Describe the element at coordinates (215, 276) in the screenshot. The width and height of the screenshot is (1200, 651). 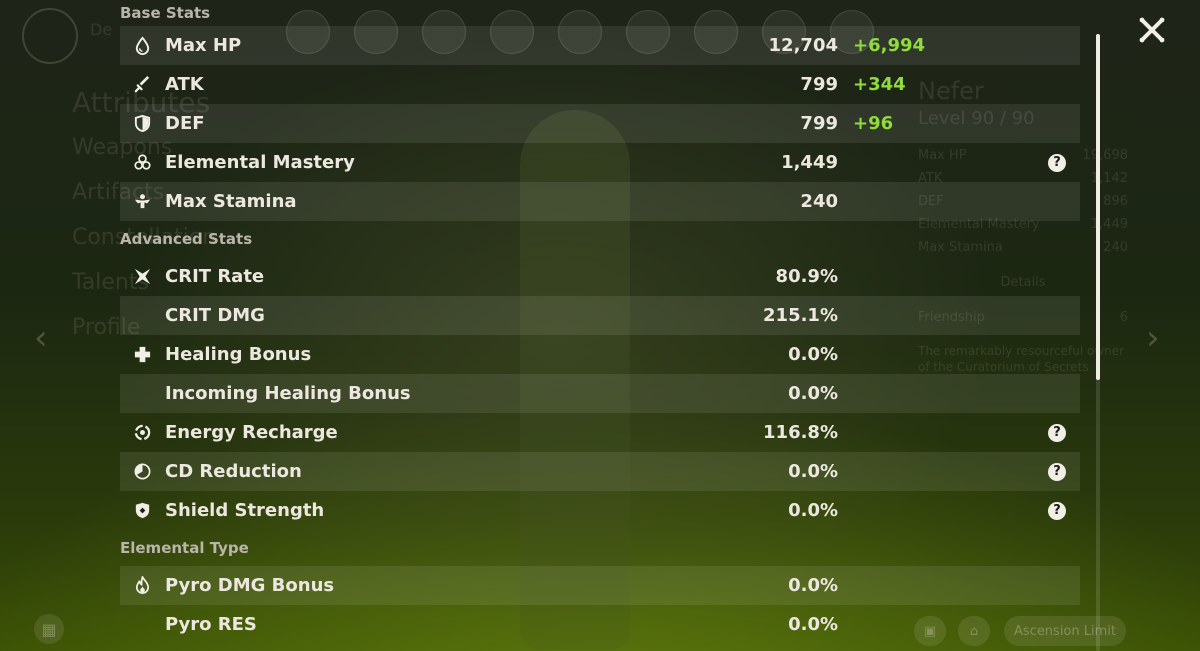
I see `stat-label: CRIT Rate` at that location.